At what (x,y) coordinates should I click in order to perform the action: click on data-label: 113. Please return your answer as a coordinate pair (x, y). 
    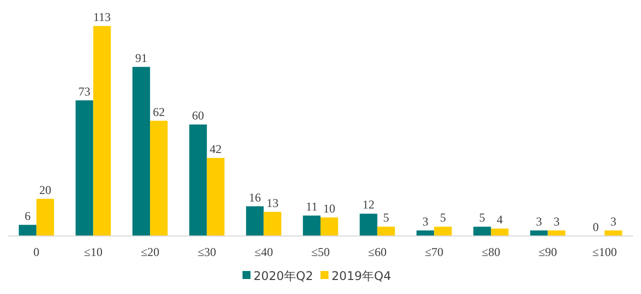
    Looking at the image, I should click on (102, 17).